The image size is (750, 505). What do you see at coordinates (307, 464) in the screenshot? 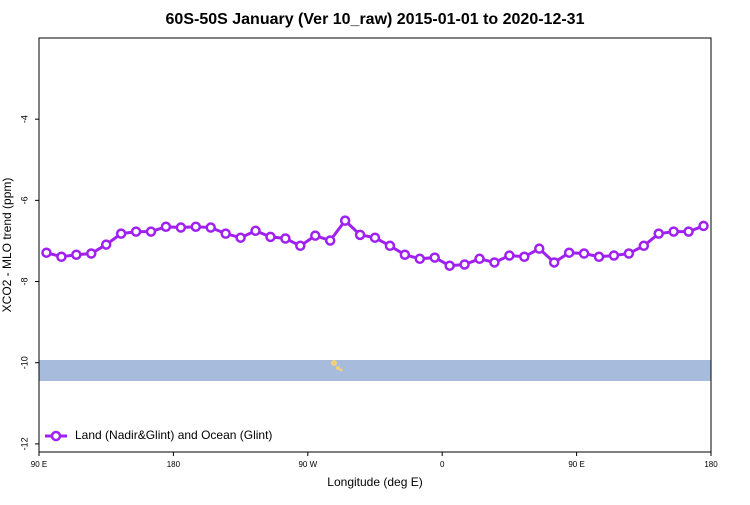
I see `x-tick-label: 90 W` at bounding box center [307, 464].